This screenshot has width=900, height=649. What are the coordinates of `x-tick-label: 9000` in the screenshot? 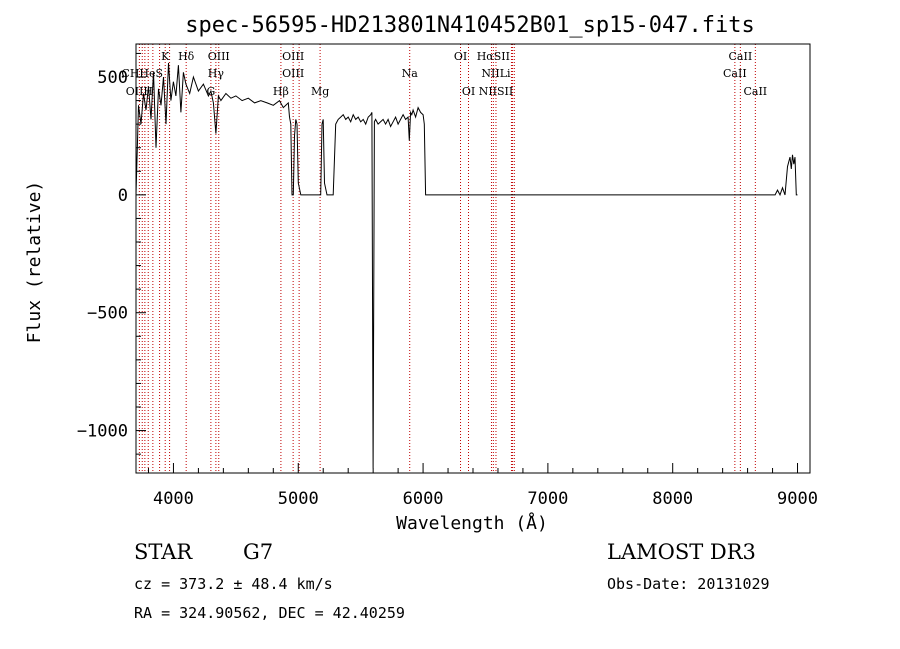 It's located at (797, 499).